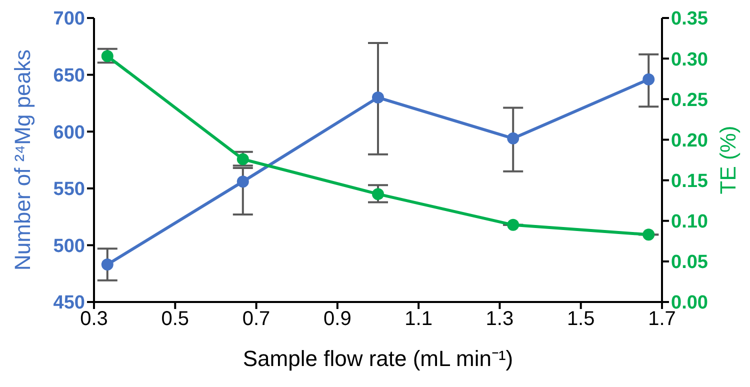  I want to click on y2-tick-label: 0.30, so click(689, 59).